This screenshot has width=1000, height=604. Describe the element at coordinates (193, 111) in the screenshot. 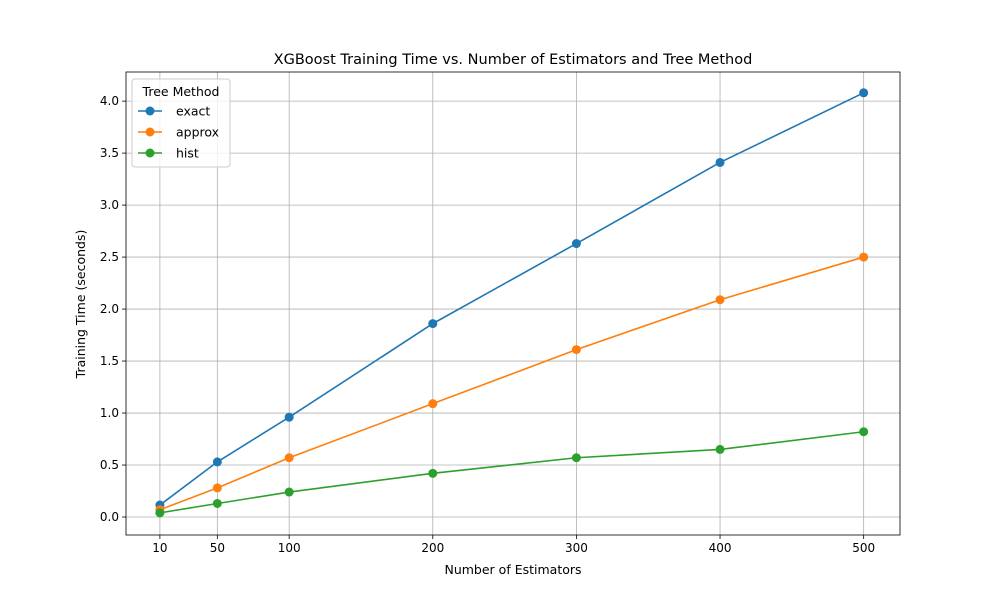

I see `legend-label-exact: exact` at that location.